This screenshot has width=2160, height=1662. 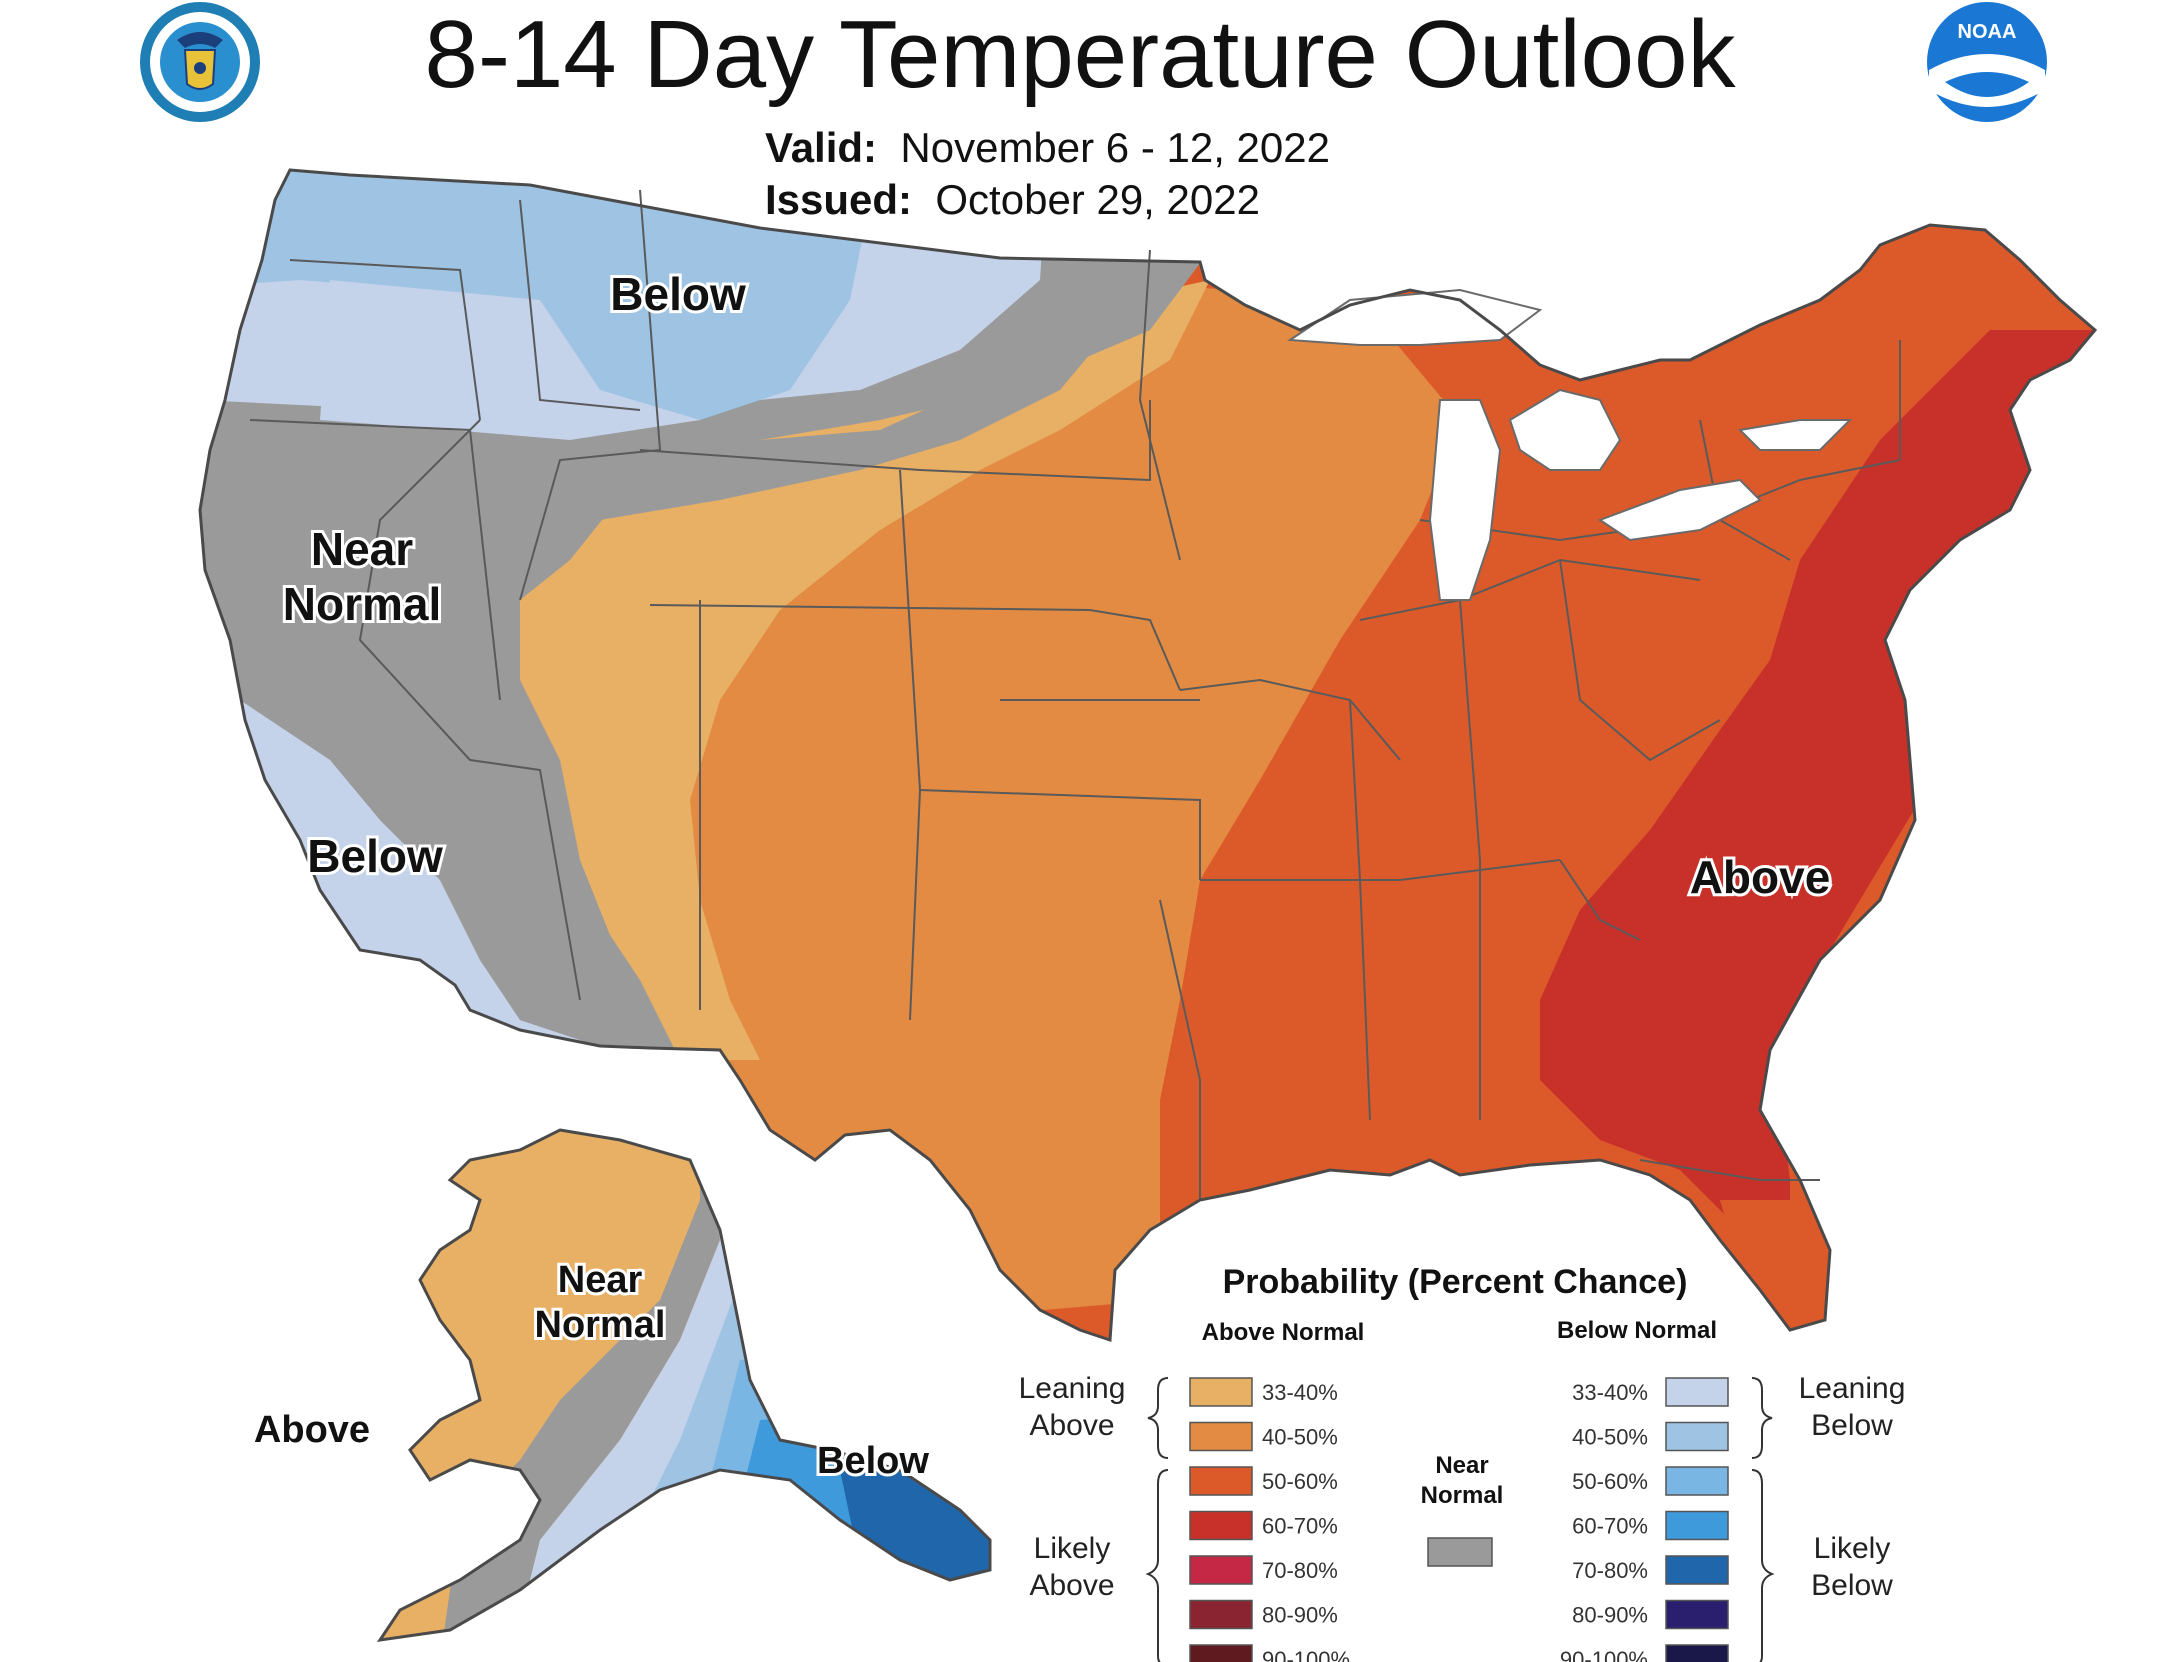 I want to click on label-near-normal-line2: Normal, so click(x=362, y=604).